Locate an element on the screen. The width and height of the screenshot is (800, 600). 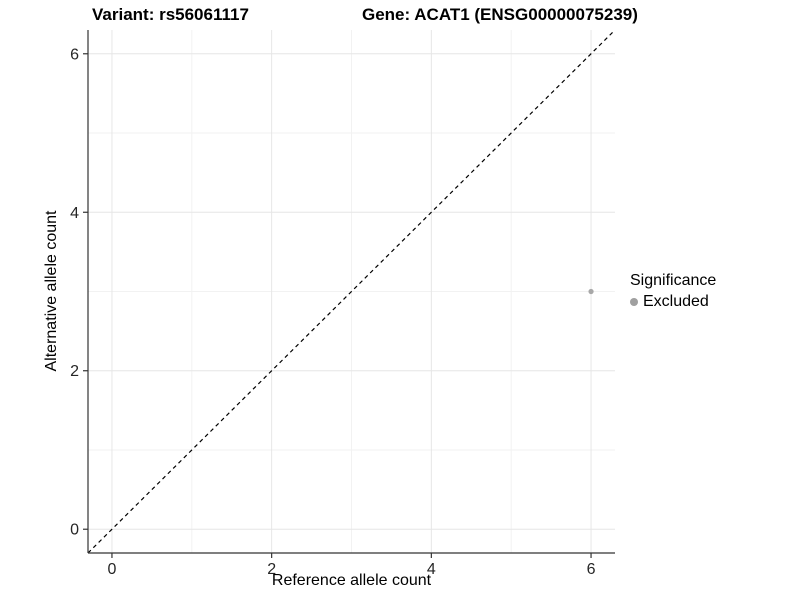
legend-point-icon is located at coordinates (634, 302).